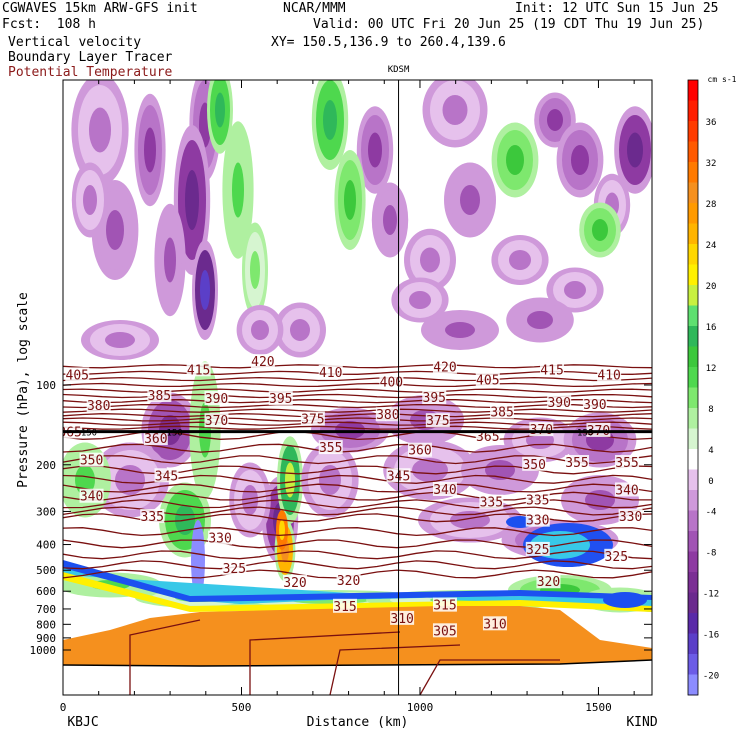 This screenshot has height=740, width=740. What do you see at coordinates (166, 476) in the screenshot?
I see `theta-contour-label: 345` at bounding box center [166, 476].